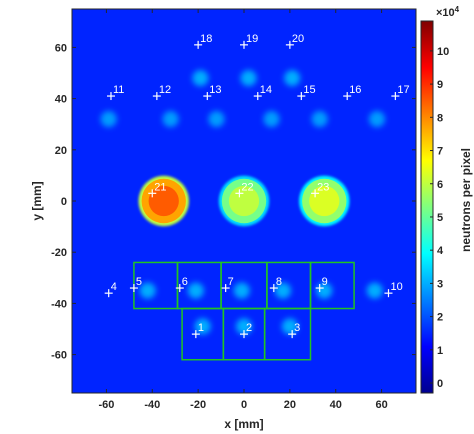 The width and height of the screenshot is (474, 434). What do you see at coordinates (160, 187) in the screenshot?
I see `marker-label-21: 21` at bounding box center [160, 187].